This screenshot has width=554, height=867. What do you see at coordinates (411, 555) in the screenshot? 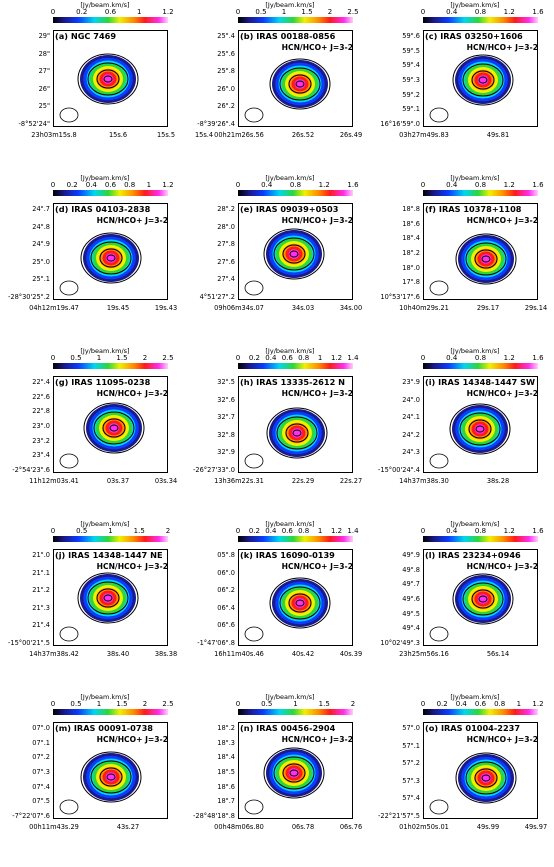
I see `dec-tick-label: 49".9` at bounding box center [411, 555].